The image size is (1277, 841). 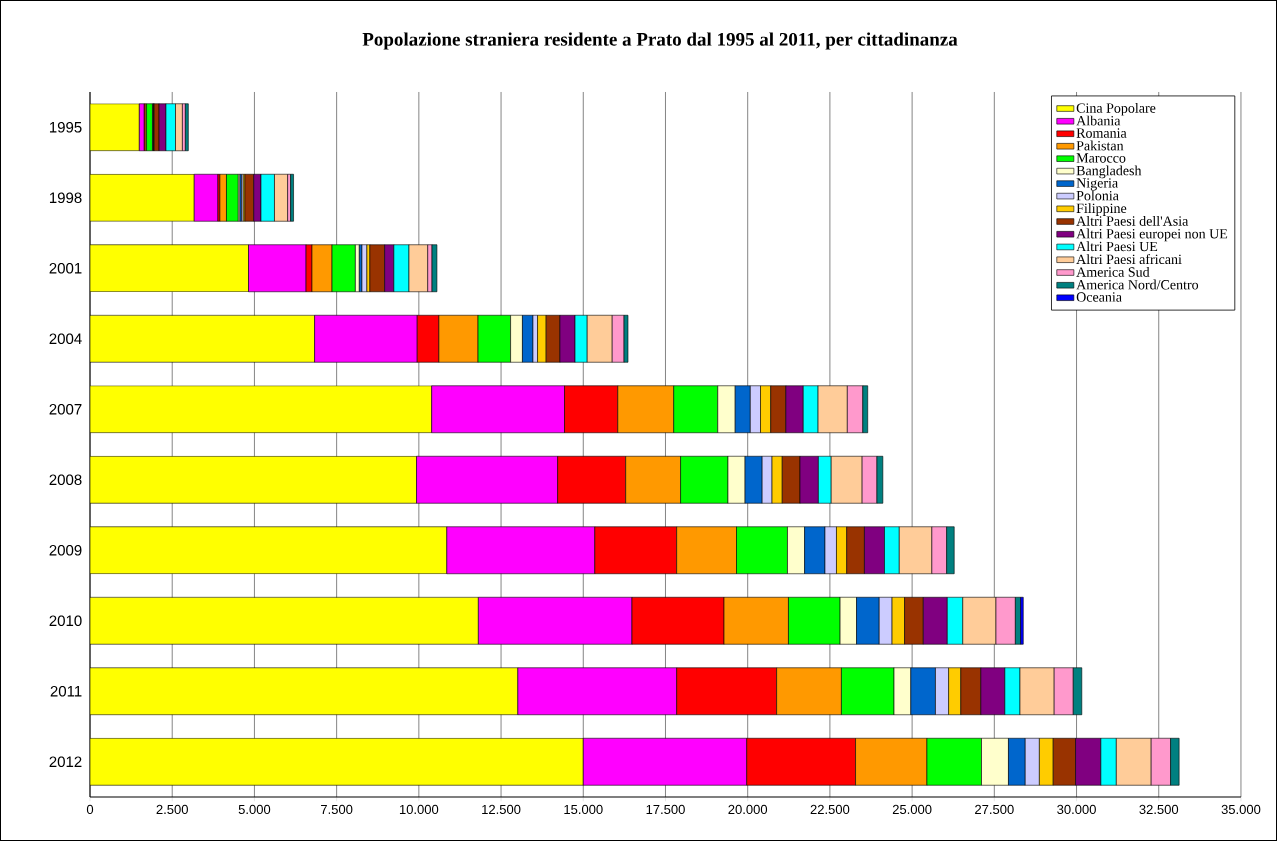 I want to click on y-tick-label: 2007, so click(x=65, y=409).